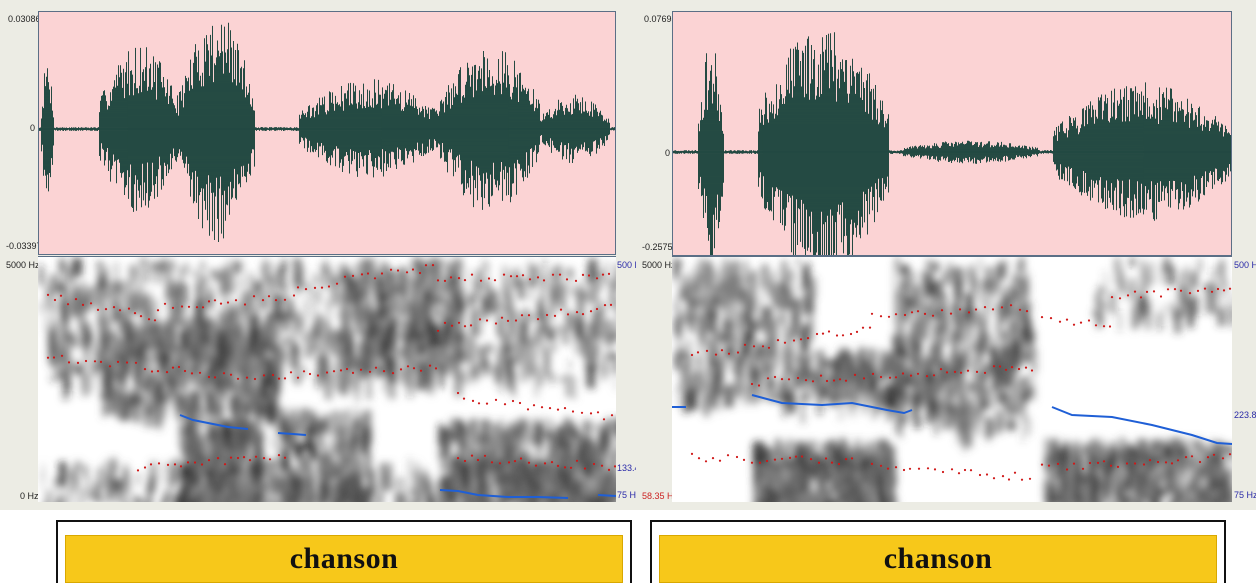  Describe the element at coordinates (1245, 415) in the screenshot. I see `right-pitch-mid-label: 223.8 Hz` at that location.